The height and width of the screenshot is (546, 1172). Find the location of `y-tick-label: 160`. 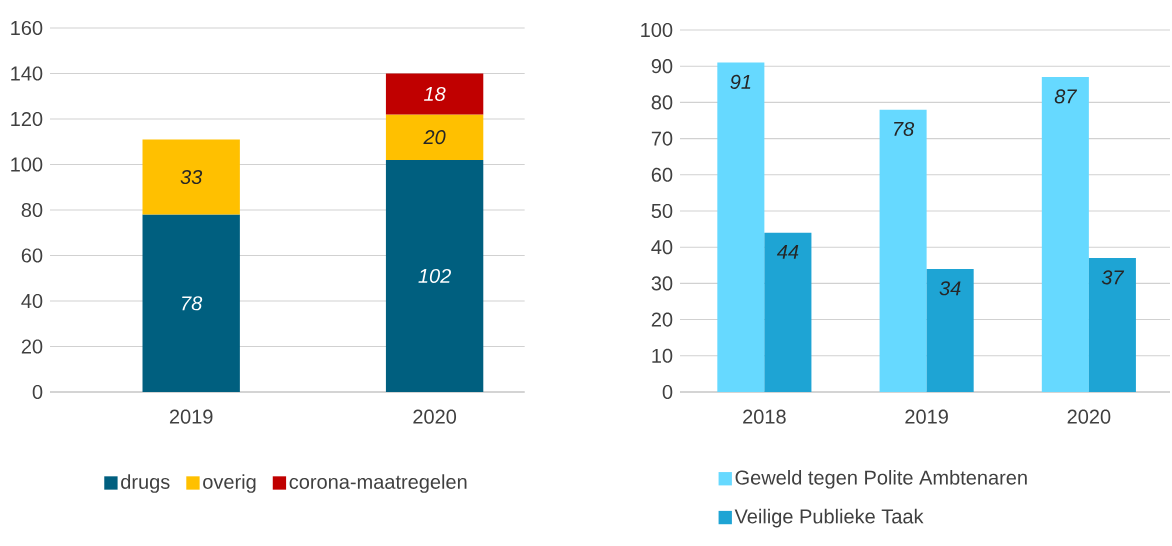

y-tick-label: 160 is located at coordinates (27, 28).